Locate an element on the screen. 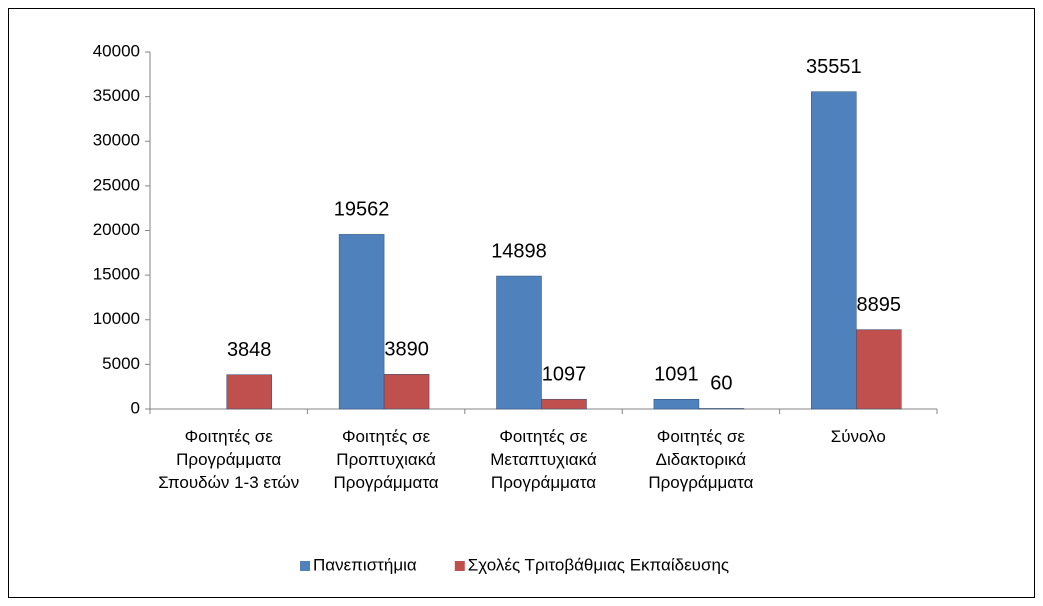 This screenshot has width=1043, height=606. value-label: 3890 is located at coordinates (406, 350).